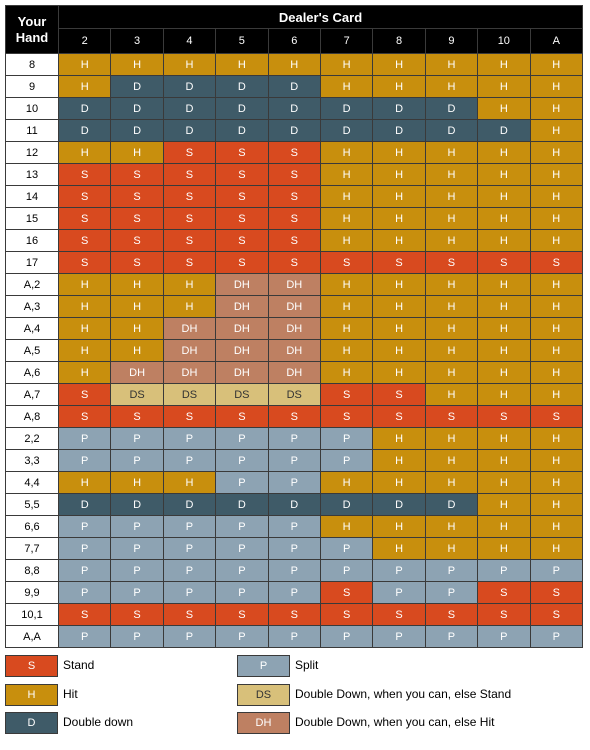  What do you see at coordinates (31, 695) in the screenshot?
I see `legend-swatch: H` at bounding box center [31, 695].